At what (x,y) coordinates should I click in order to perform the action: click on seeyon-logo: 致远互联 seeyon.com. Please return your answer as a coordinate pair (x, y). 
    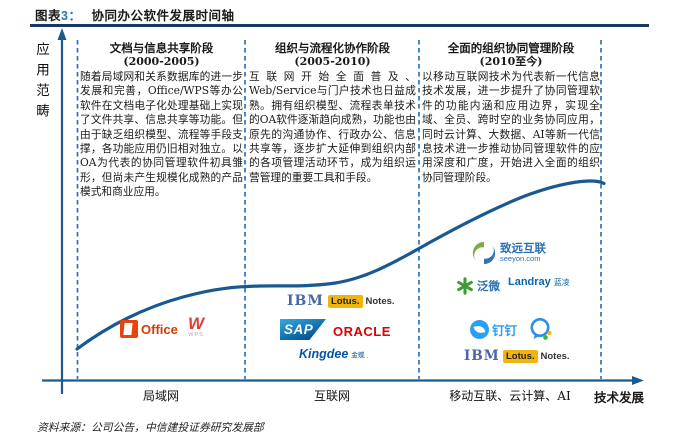
    Looking at the image, I should click on (508, 253).